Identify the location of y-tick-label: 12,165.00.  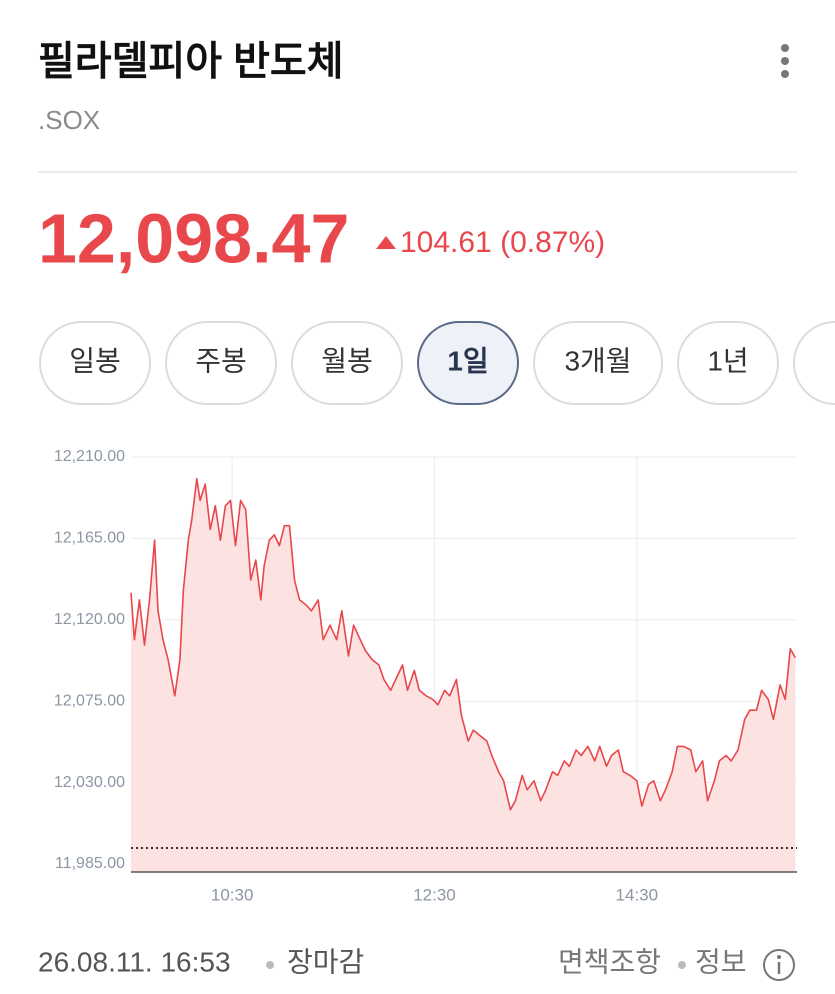
(89, 538).